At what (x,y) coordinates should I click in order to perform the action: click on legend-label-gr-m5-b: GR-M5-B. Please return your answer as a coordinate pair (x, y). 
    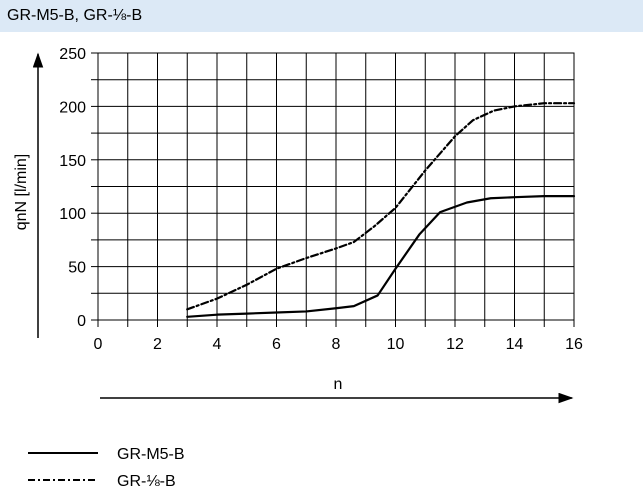
    Looking at the image, I should click on (151, 454).